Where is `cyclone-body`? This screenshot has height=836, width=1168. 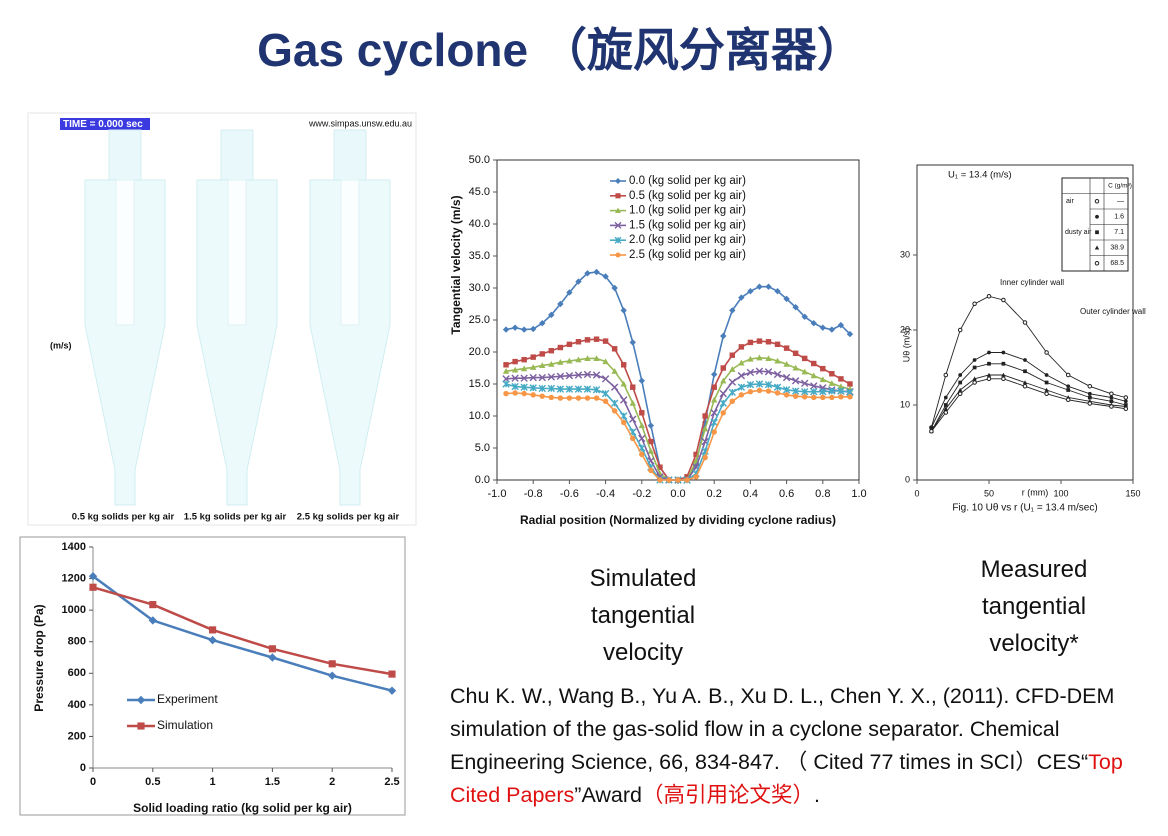 cyclone-body is located at coordinates (350, 342).